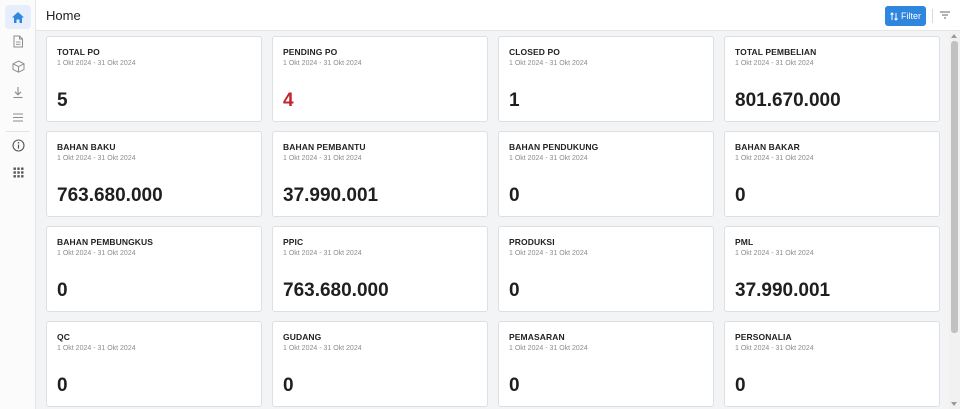 The image size is (960, 409). Describe the element at coordinates (514, 100) in the screenshot. I see `card-value: 1` at that location.